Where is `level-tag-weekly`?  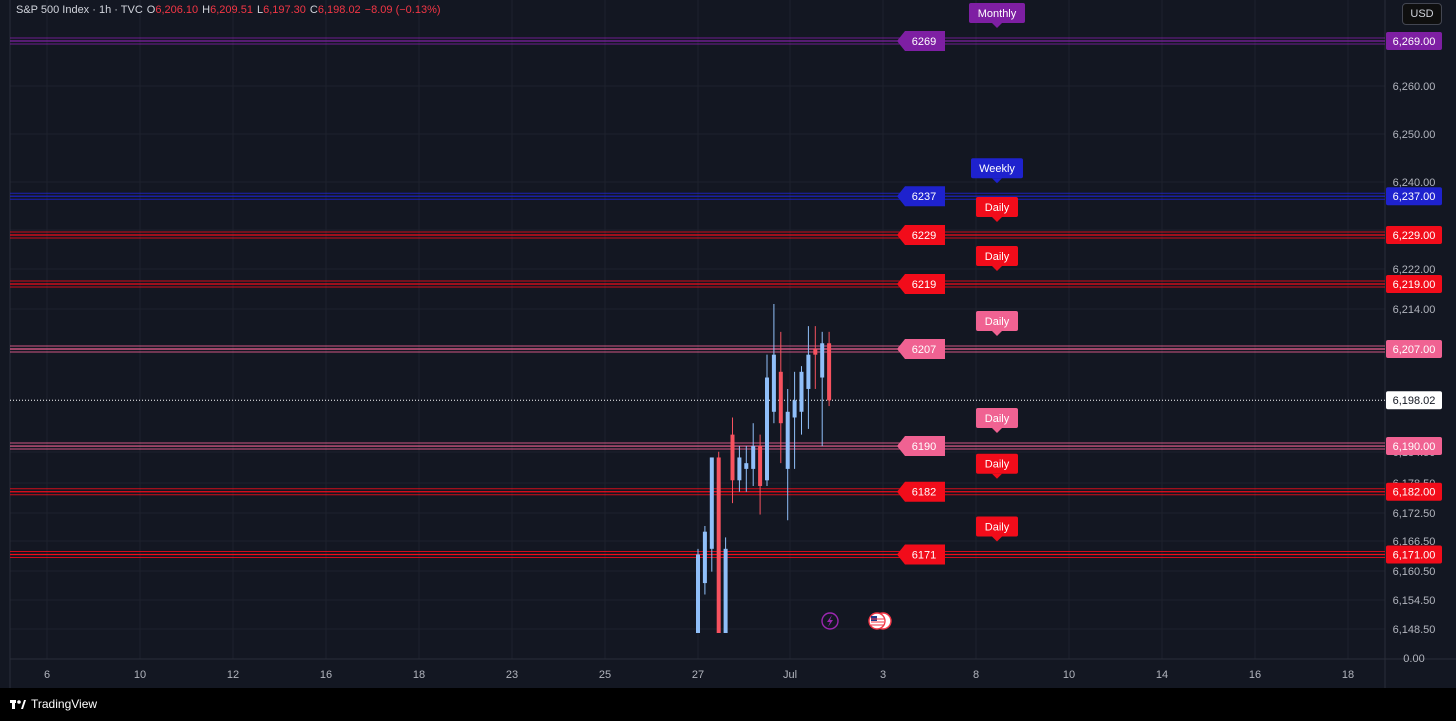 level-tag-weekly is located at coordinates (997, 168).